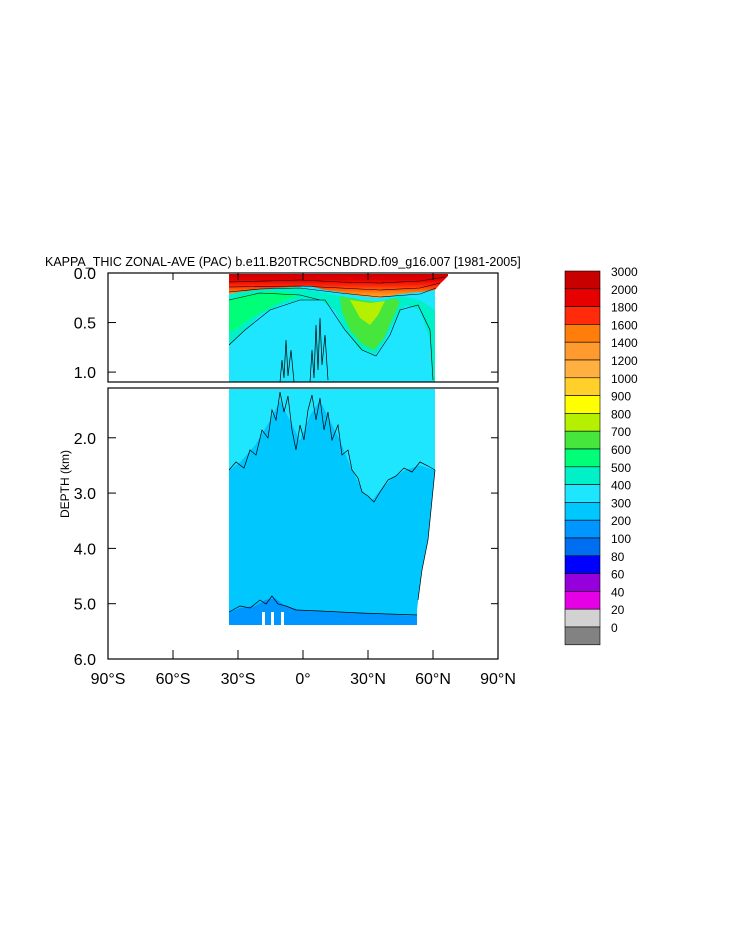  Describe the element at coordinates (85, 549) in the screenshot. I see `y-tick-label: 4.0` at that location.